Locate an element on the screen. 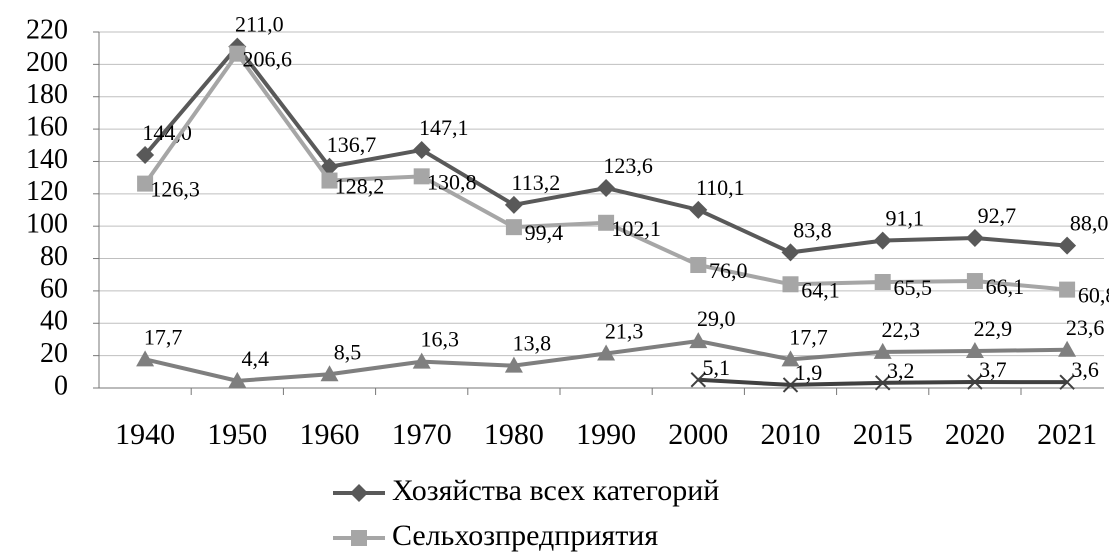 The height and width of the screenshot is (552, 1109). data-label: 126,3 is located at coordinates (175, 189).